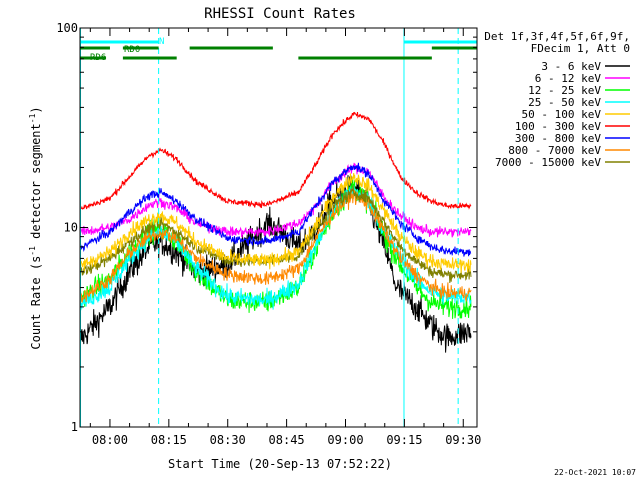 Image resolution: width=640 pixels, height=480 pixels. What do you see at coordinates (463, 440) in the screenshot?
I see `x-tick-label-6: 09:30` at bounding box center [463, 440].